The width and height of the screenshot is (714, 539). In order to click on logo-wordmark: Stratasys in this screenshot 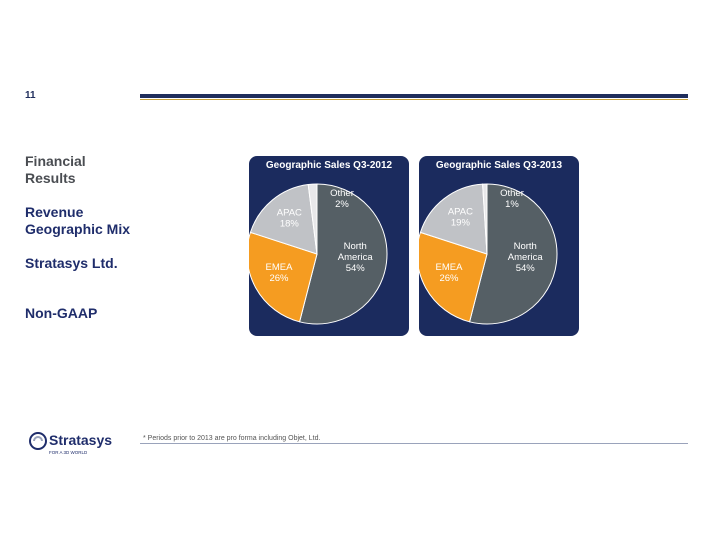, I will do `click(80, 440)`.